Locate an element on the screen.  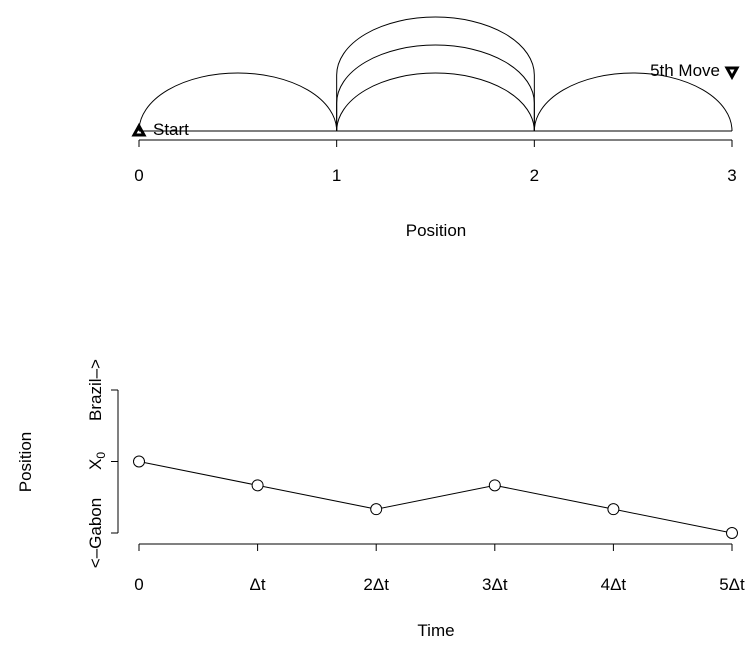
number-line-tick-label: 1 is located at coordinates (336, 175).